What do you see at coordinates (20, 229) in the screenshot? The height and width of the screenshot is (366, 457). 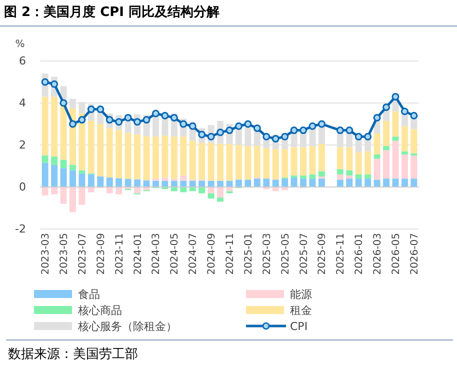 I see `y-tick-label: -2` at bounding box center [20, 229].